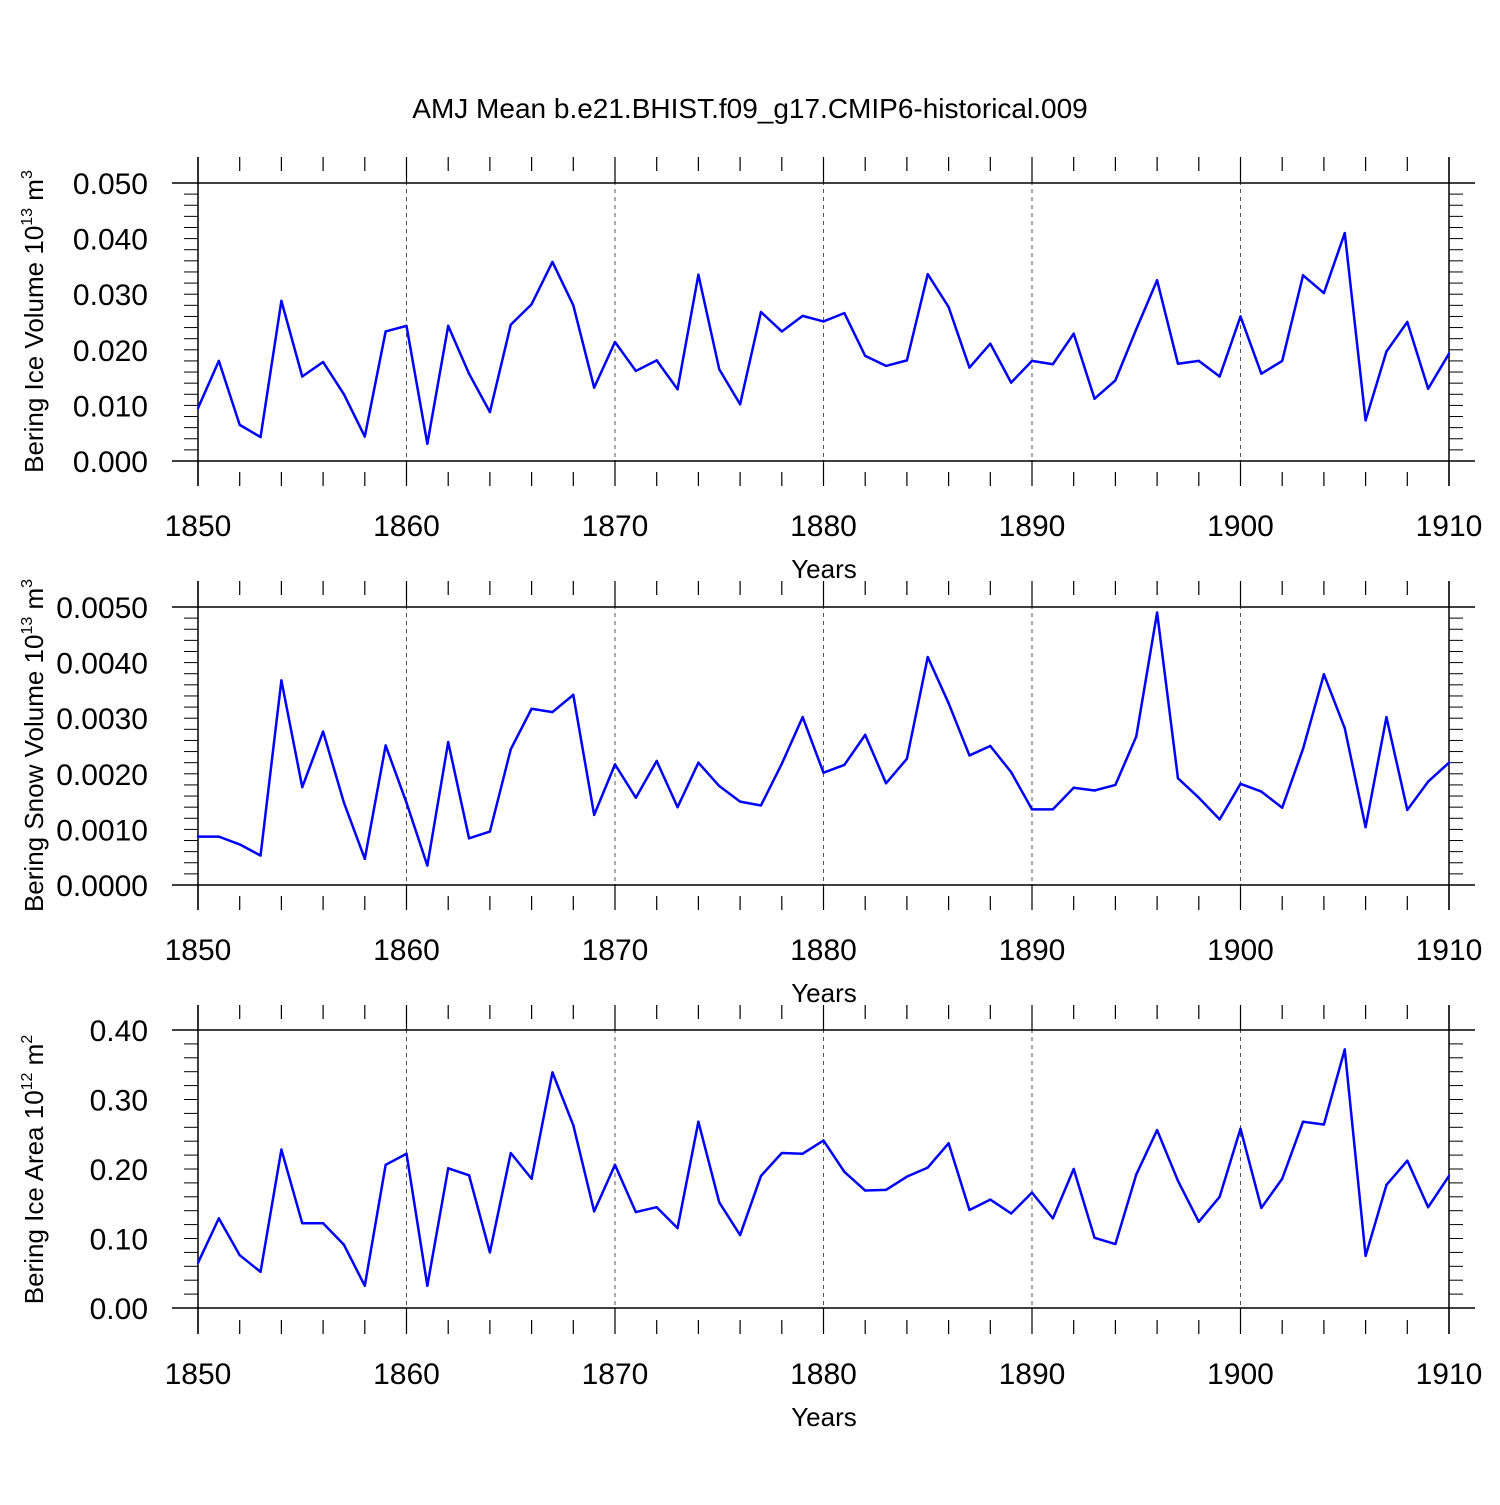  I want to click on y-tick-label: 0.0010, so click(102, 830).